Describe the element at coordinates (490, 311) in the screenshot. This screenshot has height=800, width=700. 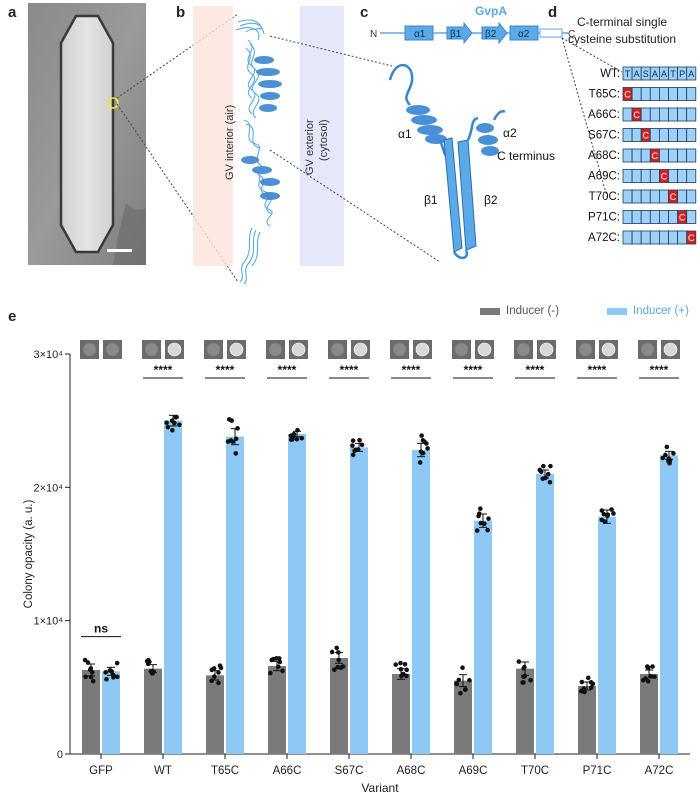
I see `legend-swatch-minus` at that location.